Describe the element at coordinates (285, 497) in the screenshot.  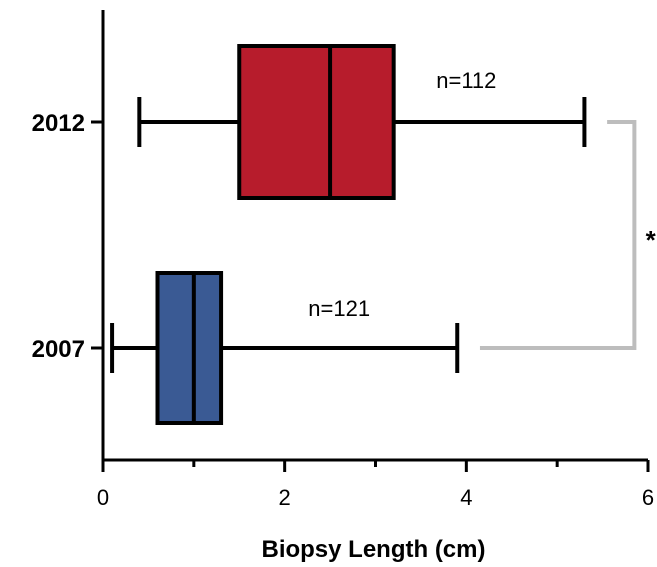
I see `x-tick-label: 2` at that location.